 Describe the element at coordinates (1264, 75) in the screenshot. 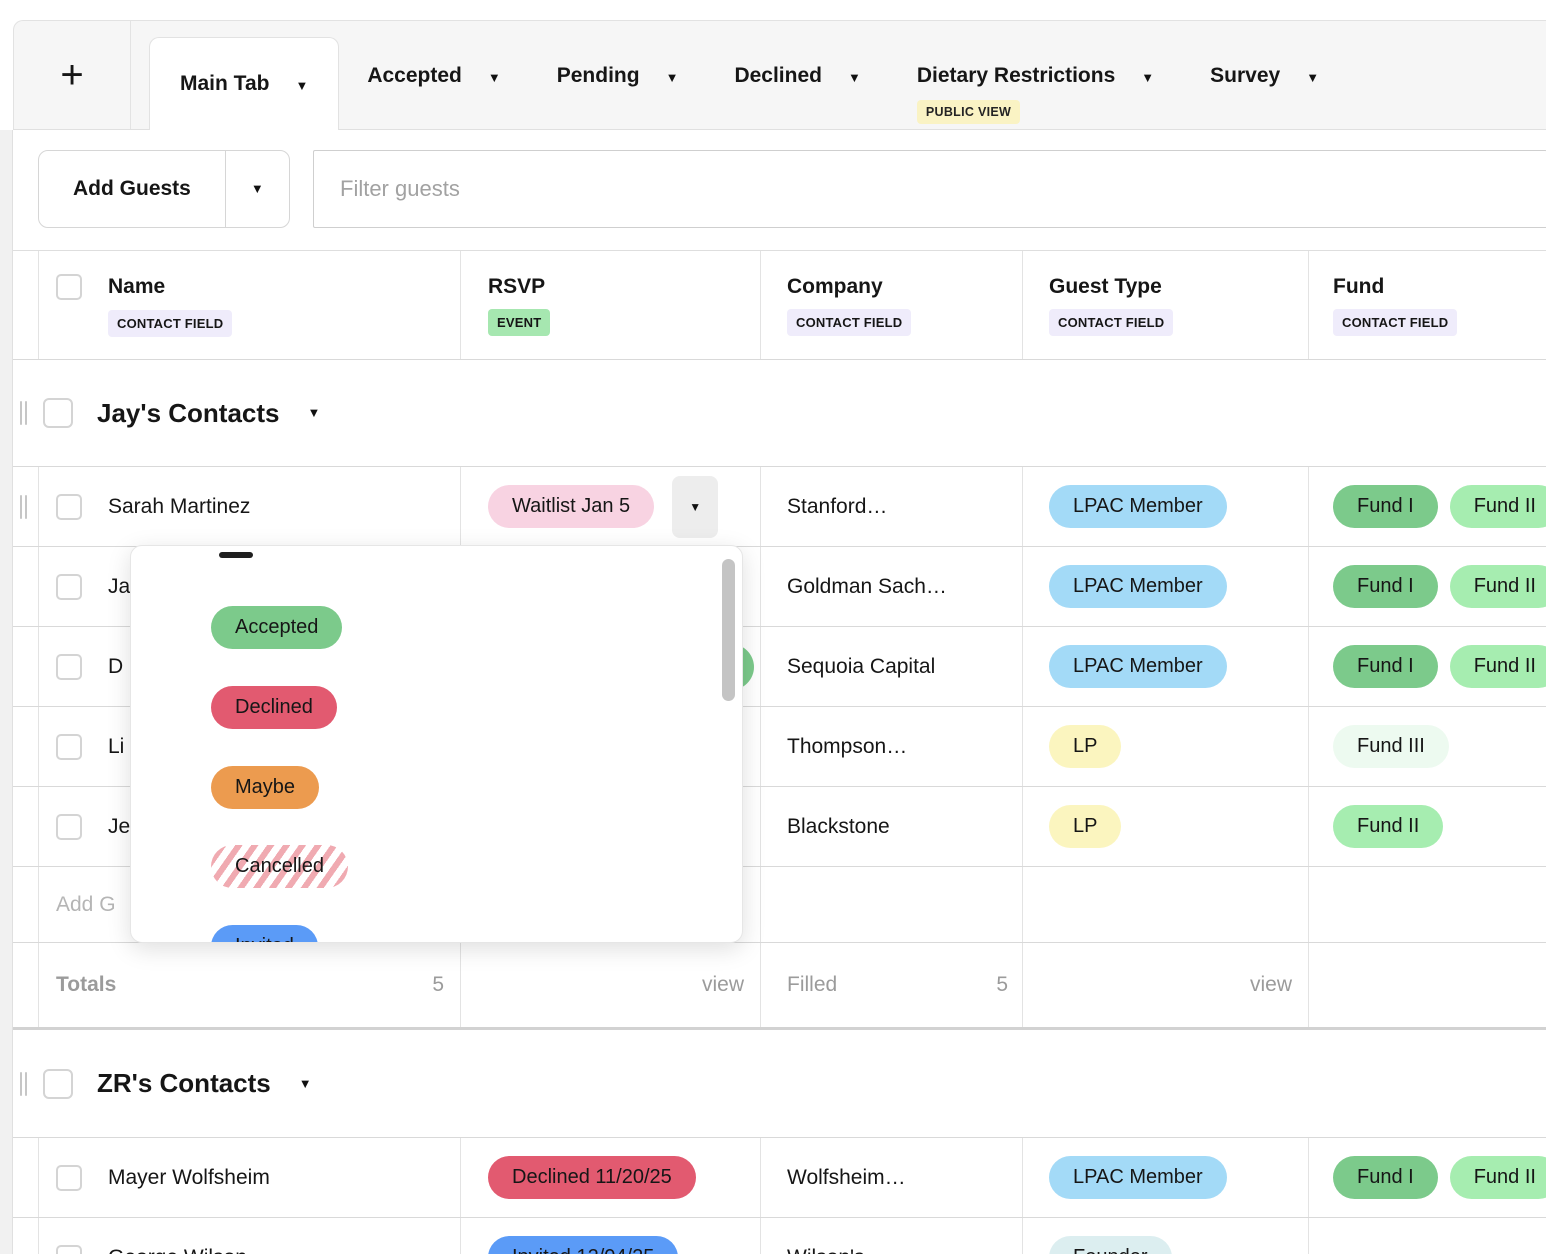

I see `tab-survey: Survey` at that location.